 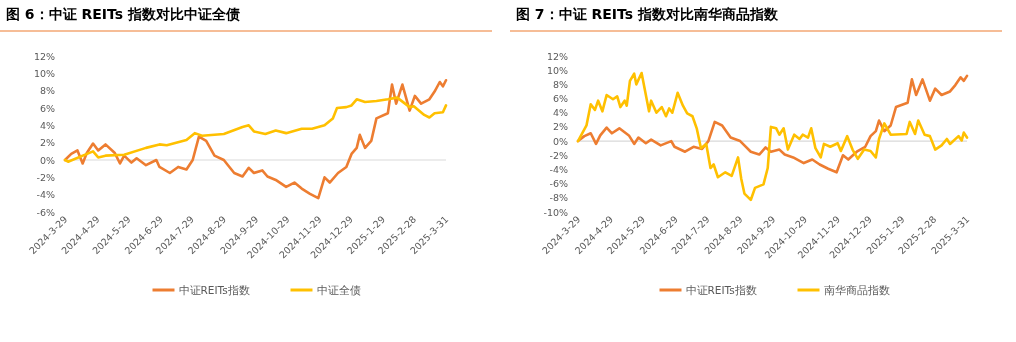 I want to click on chart-title: 图 6：中证 REITs 指数对比中证全债, so click(x=123, y=14).